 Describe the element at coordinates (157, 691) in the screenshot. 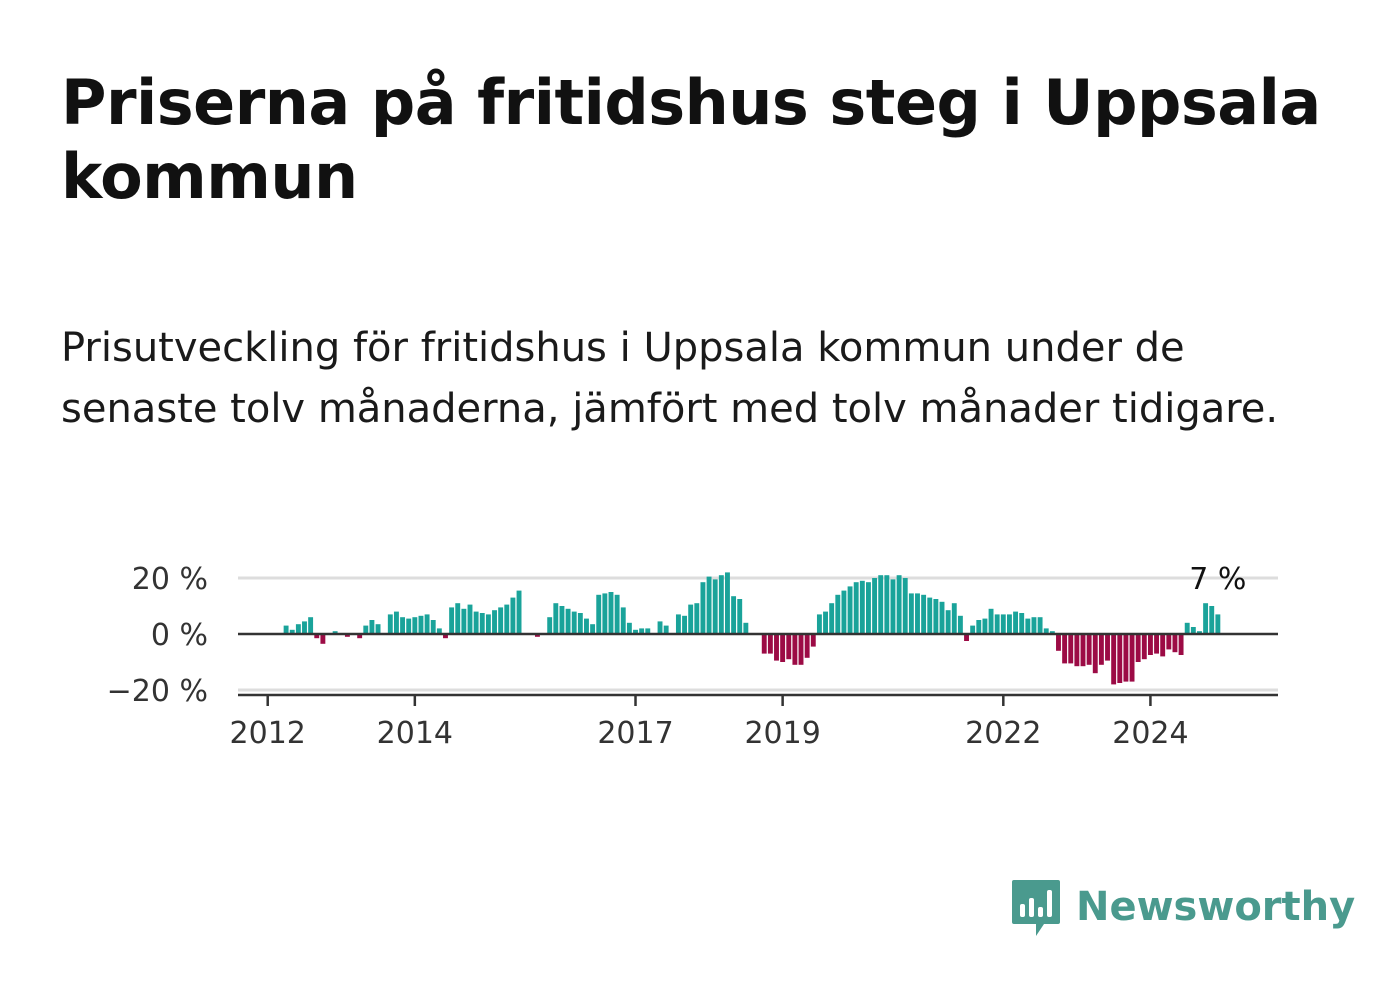

I see `y-tick-label: −20 %` at that location.